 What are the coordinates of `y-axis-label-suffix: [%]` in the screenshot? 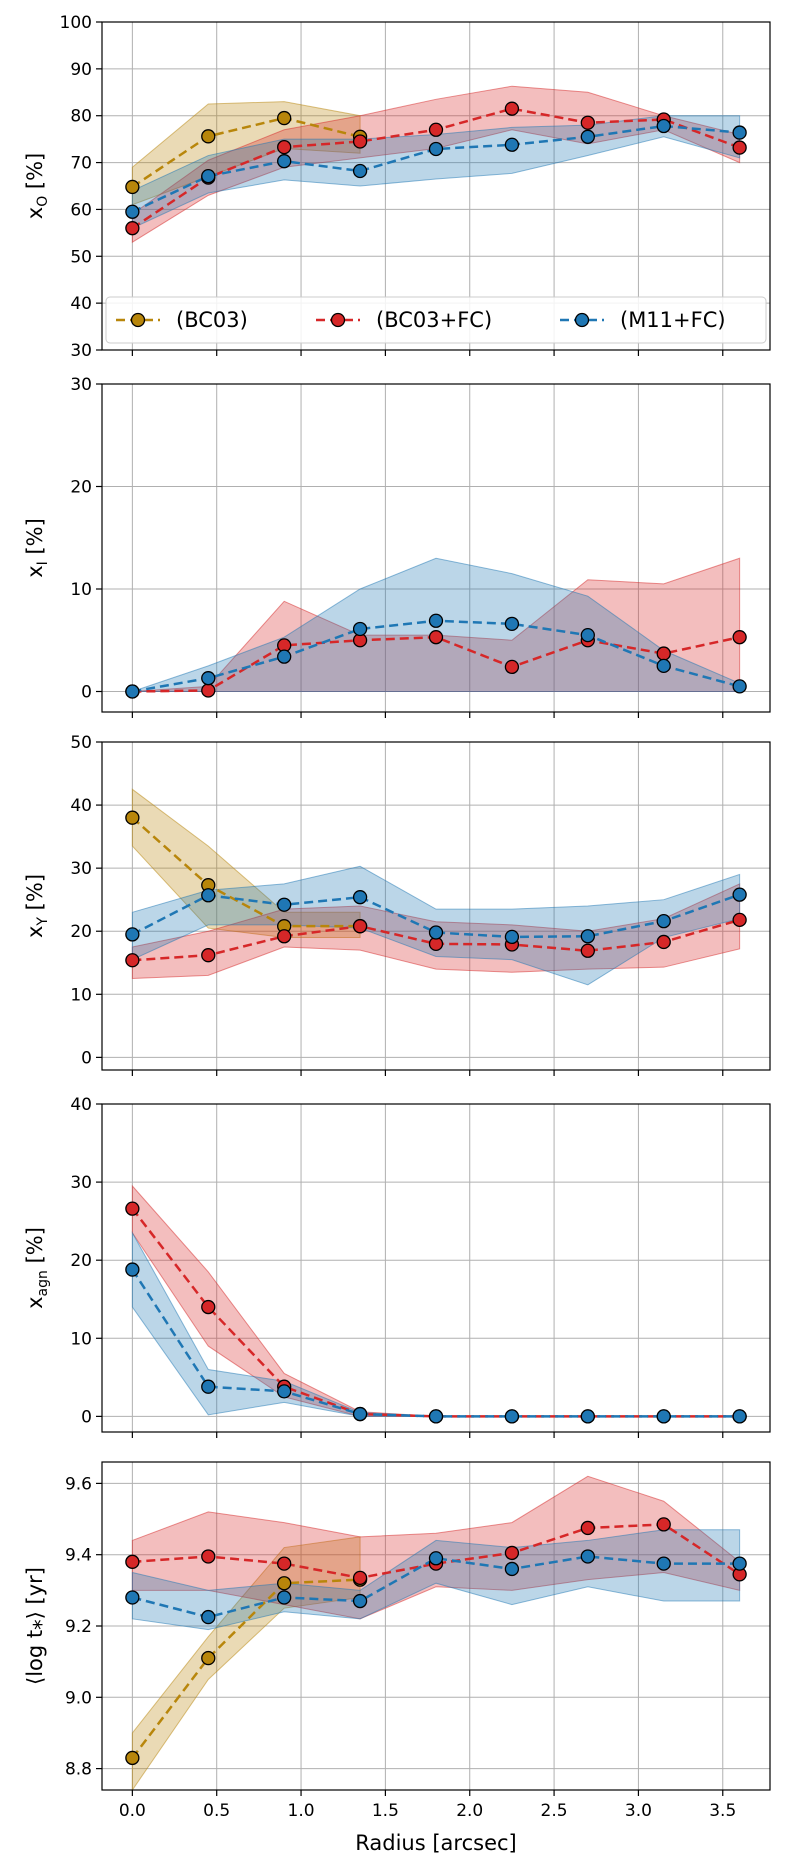 It's located at (35, 174).